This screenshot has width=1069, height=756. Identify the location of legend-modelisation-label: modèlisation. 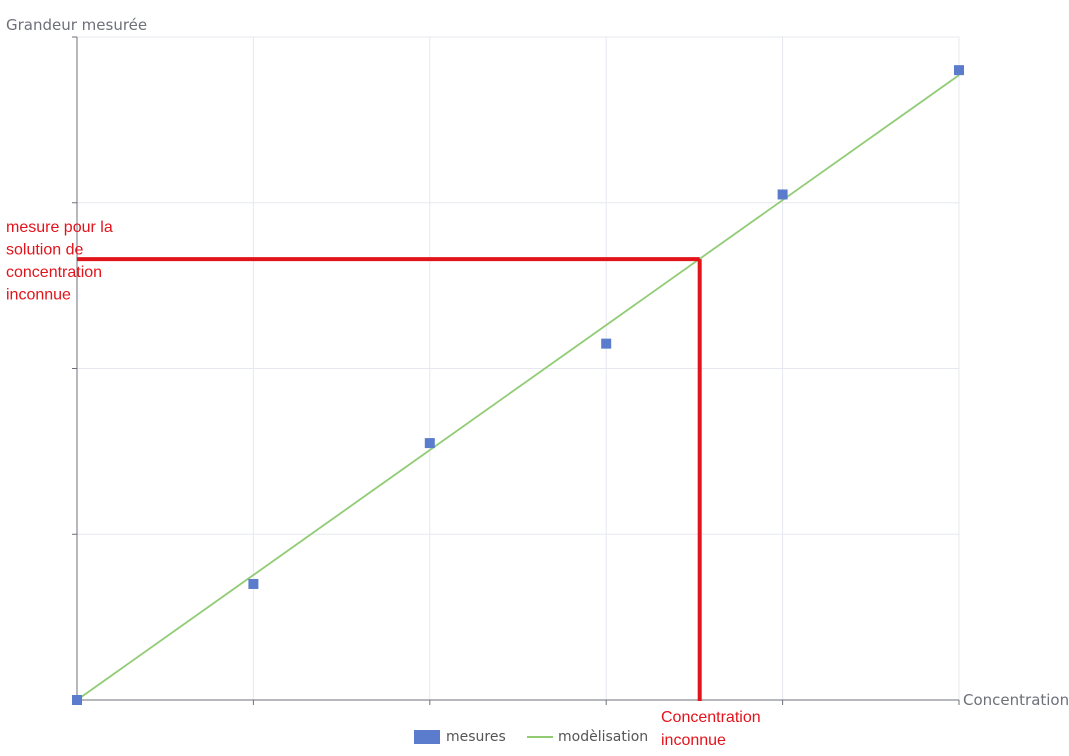
(603, 737).